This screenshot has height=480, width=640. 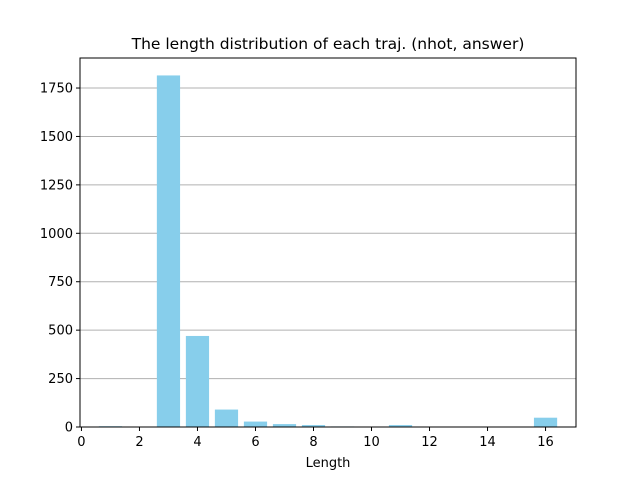 What do you see at coordinates (255, 442) in the screenshot?
I see `x-tick-label: 6` at bounding box center [255, 442].